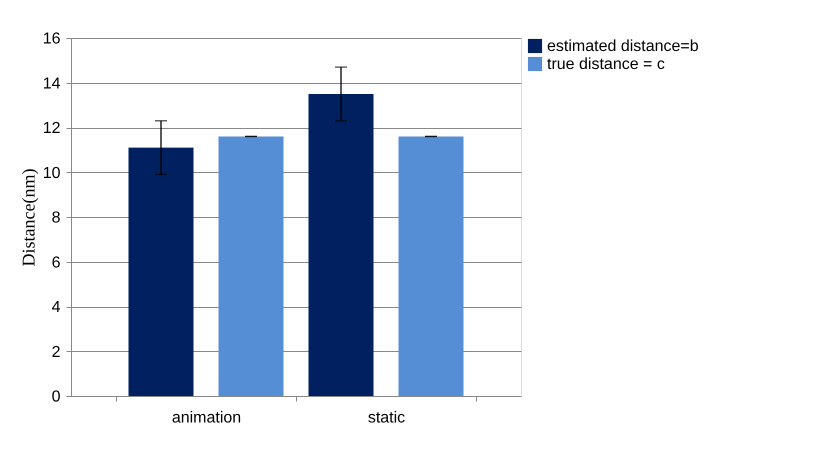 This screenshot has width=840, height=457. What do you see at coordinates (606, 64) in the screenshot?
I see `legend-label: true distance = c` at bounding box center [606, 64].